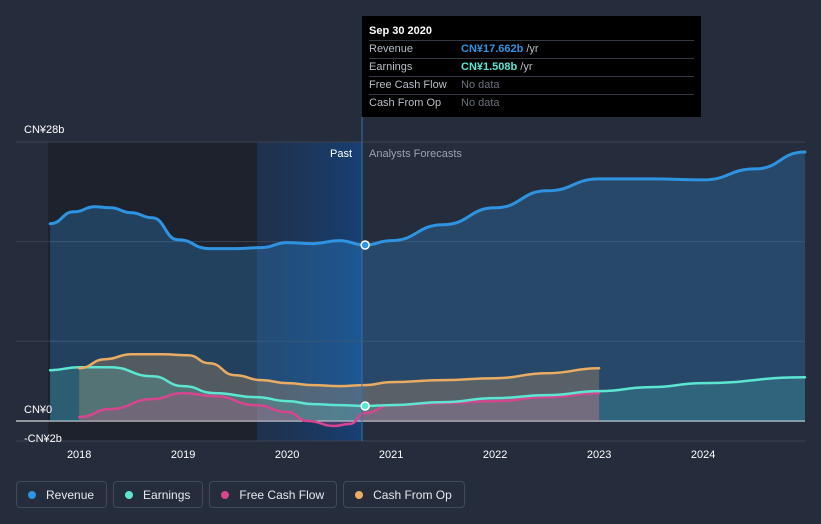 Image resolution: width=821 pixels, height=524 pixels. I want to click on tooltip-label: Revenue, so click(391, 49).